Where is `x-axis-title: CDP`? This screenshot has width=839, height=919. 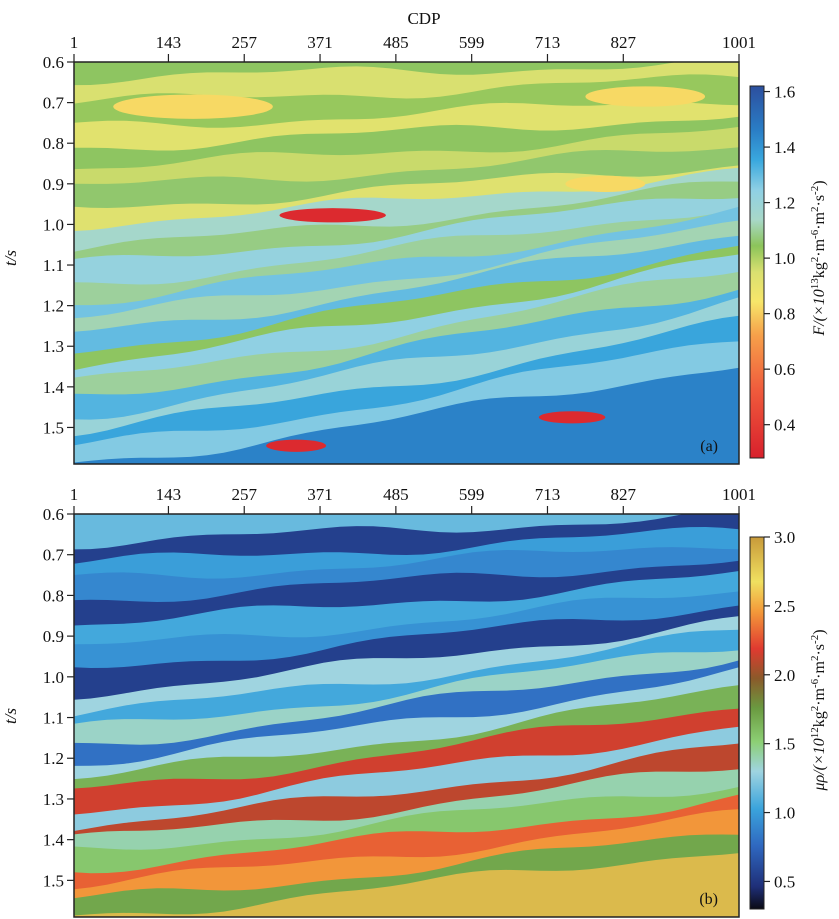 x-axis-title: CDP is located at coordinates (423, 18).